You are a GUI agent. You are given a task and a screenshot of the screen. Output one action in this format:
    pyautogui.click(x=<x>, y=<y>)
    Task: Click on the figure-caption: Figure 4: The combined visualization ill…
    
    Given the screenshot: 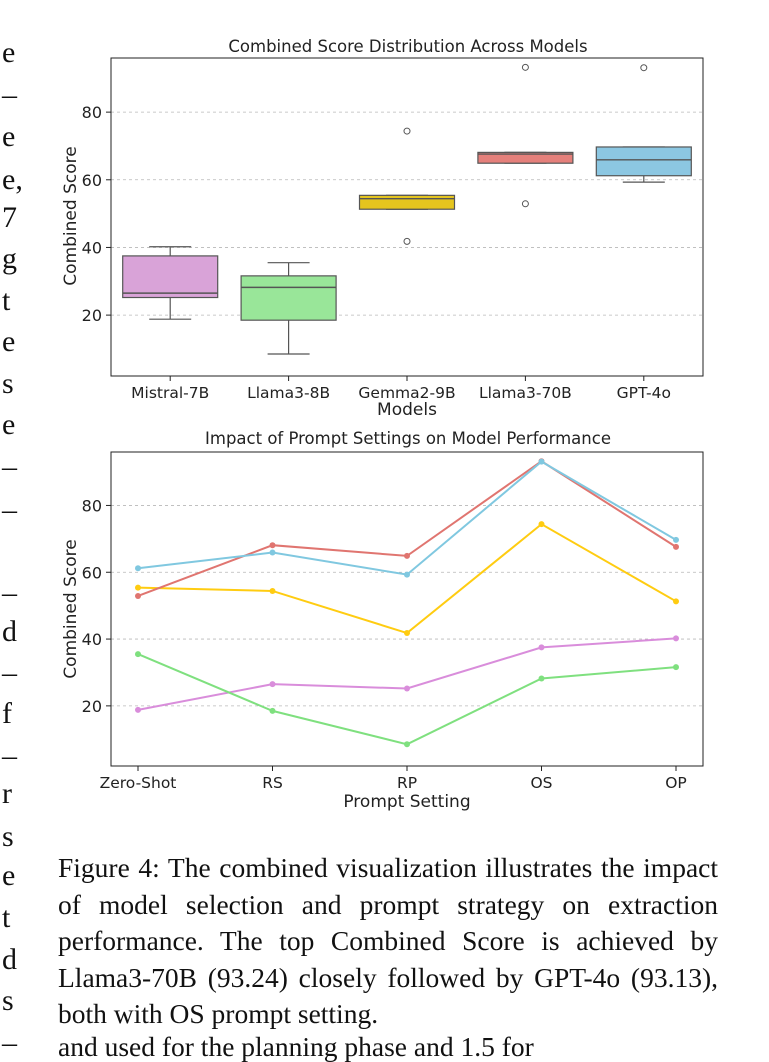 What is the action you would take?
    pyautogui.click(x=388, y=940)
    